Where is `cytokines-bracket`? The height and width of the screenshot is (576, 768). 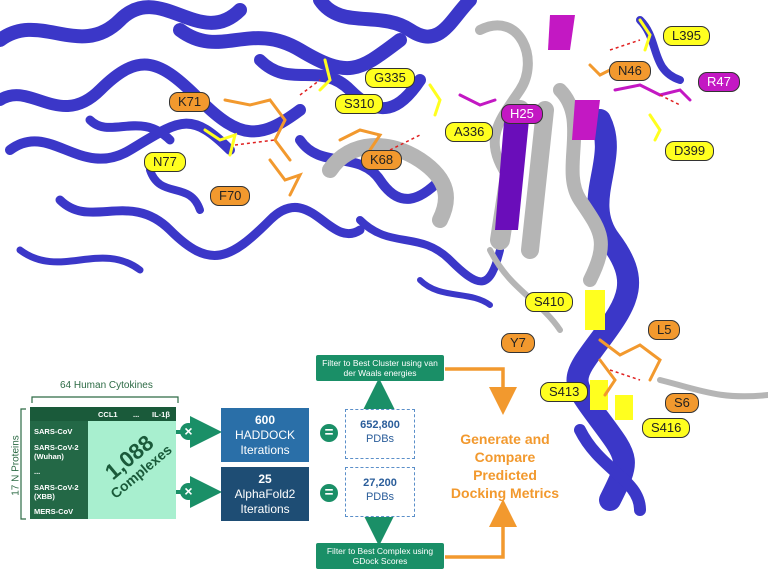 cytokines-bracket is located at coordinates (105, 399).